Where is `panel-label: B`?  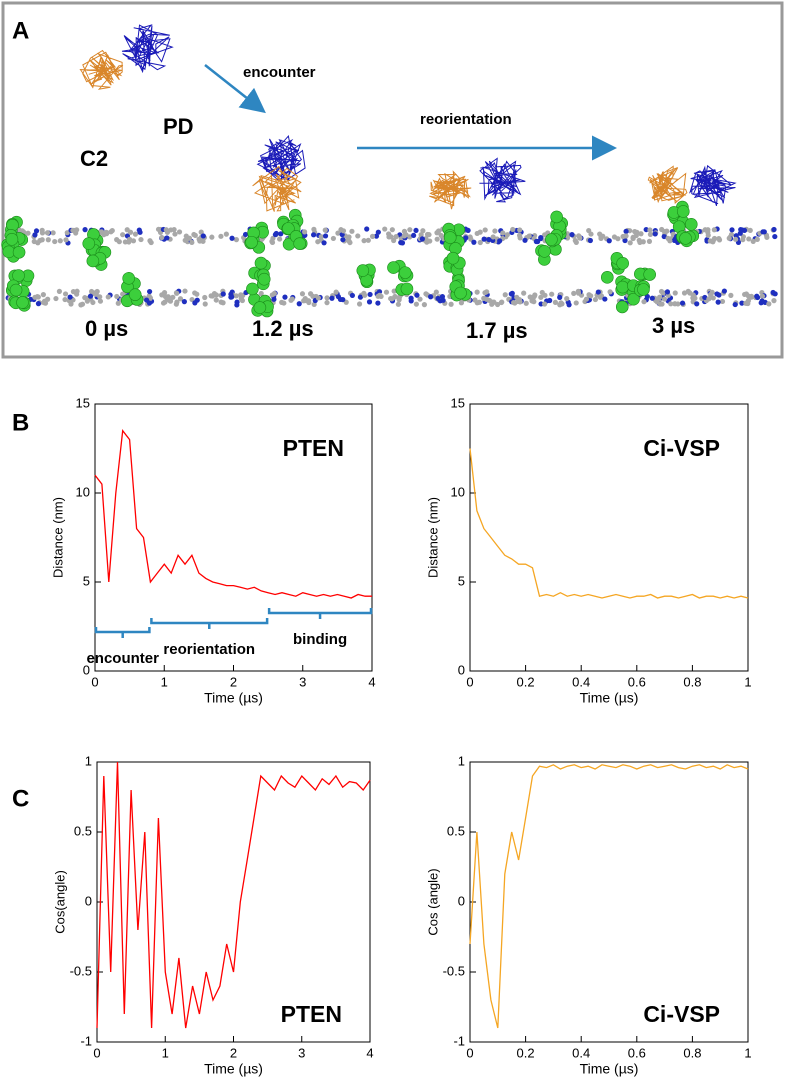
panel-label: B is located at coordinates (20, 422).